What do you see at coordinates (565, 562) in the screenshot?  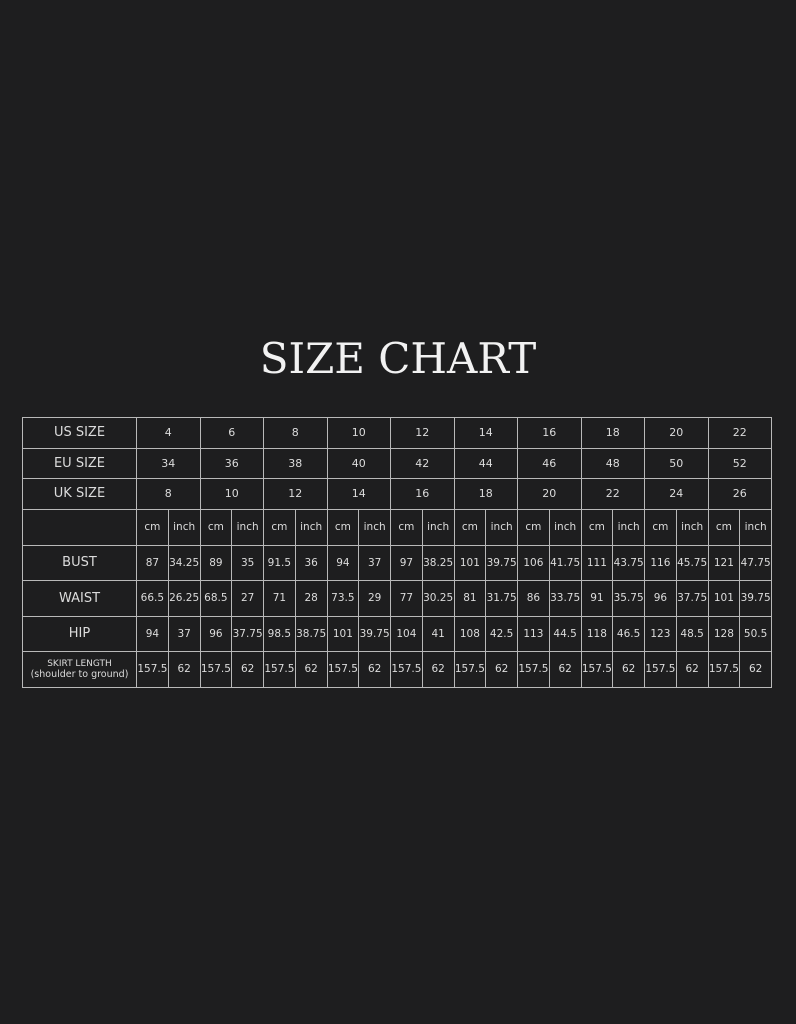 I see `measure-cell: 41.75` at bounding box center [565, 562].